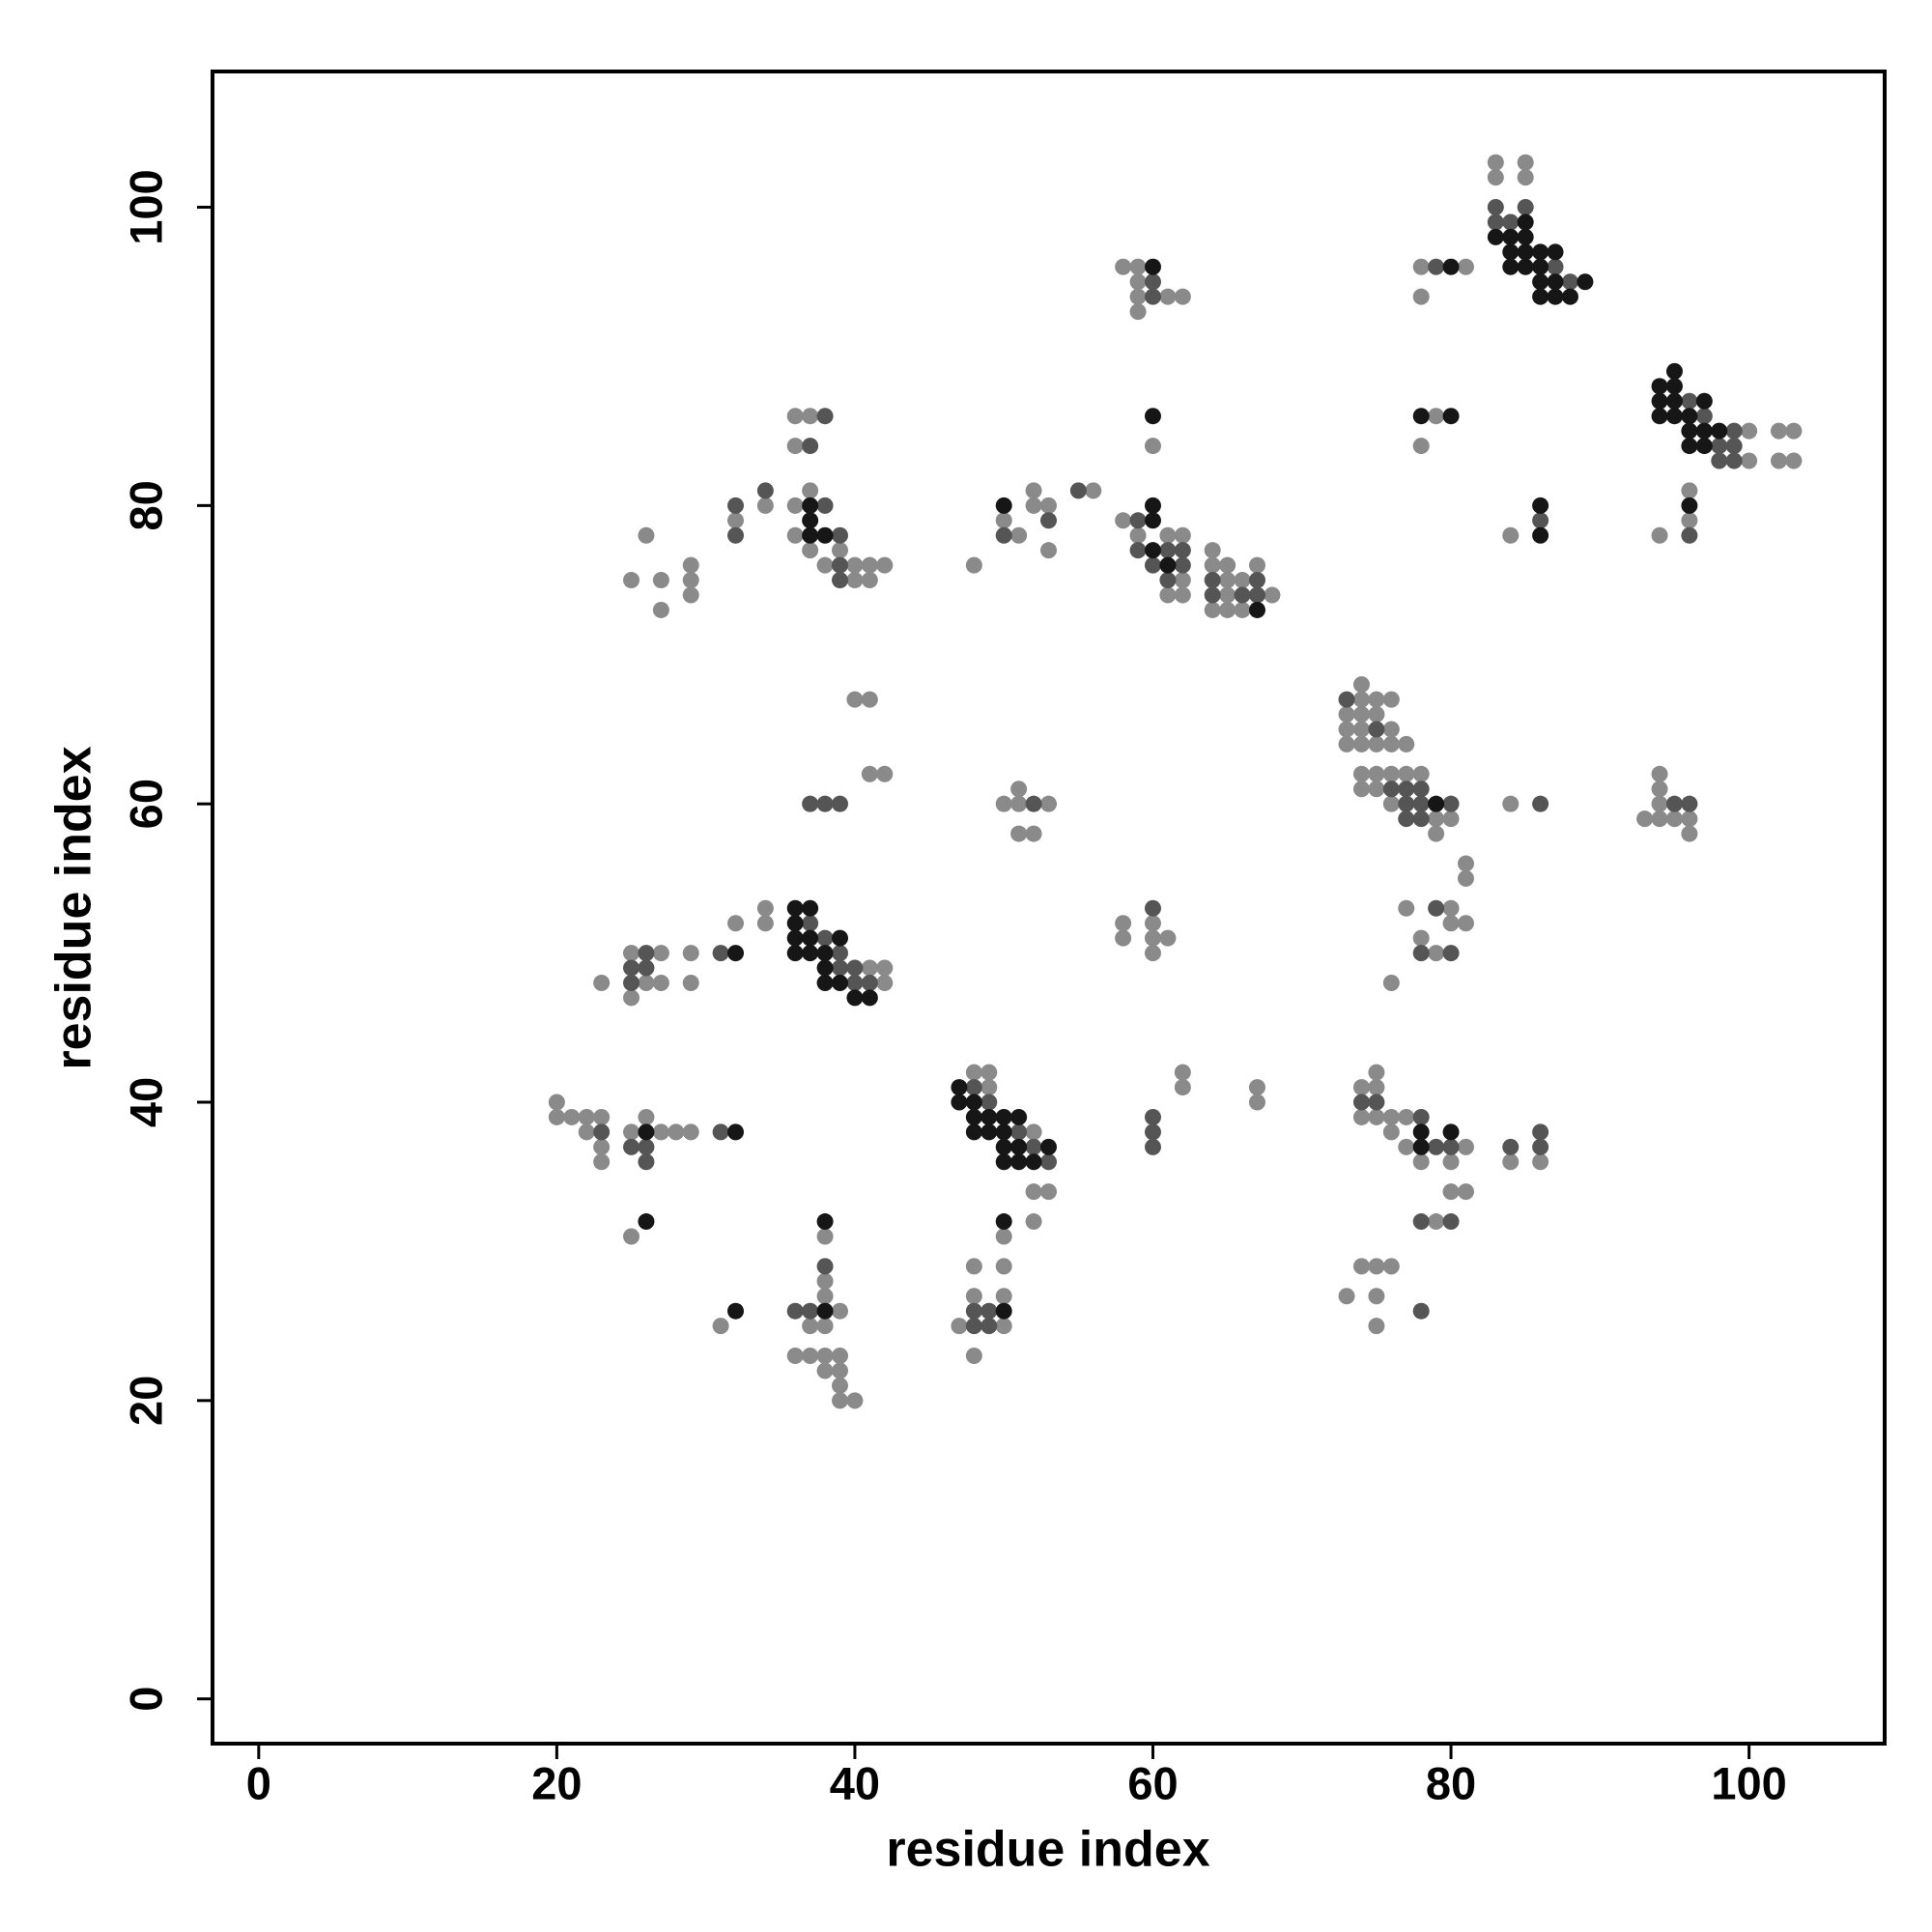 Image resolution: width=1932 pixels, height=1932 pixels. What do you see at coordinates (1047, 1850) in the screenshot?
I see `x-axis-label: residue index` at bounding box center [1047, 1850].